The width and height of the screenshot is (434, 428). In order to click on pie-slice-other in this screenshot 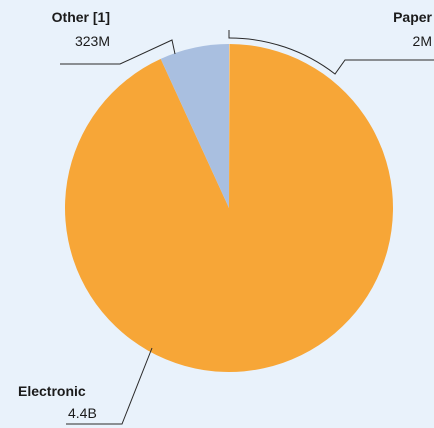, I will do `click(194, 126)`.